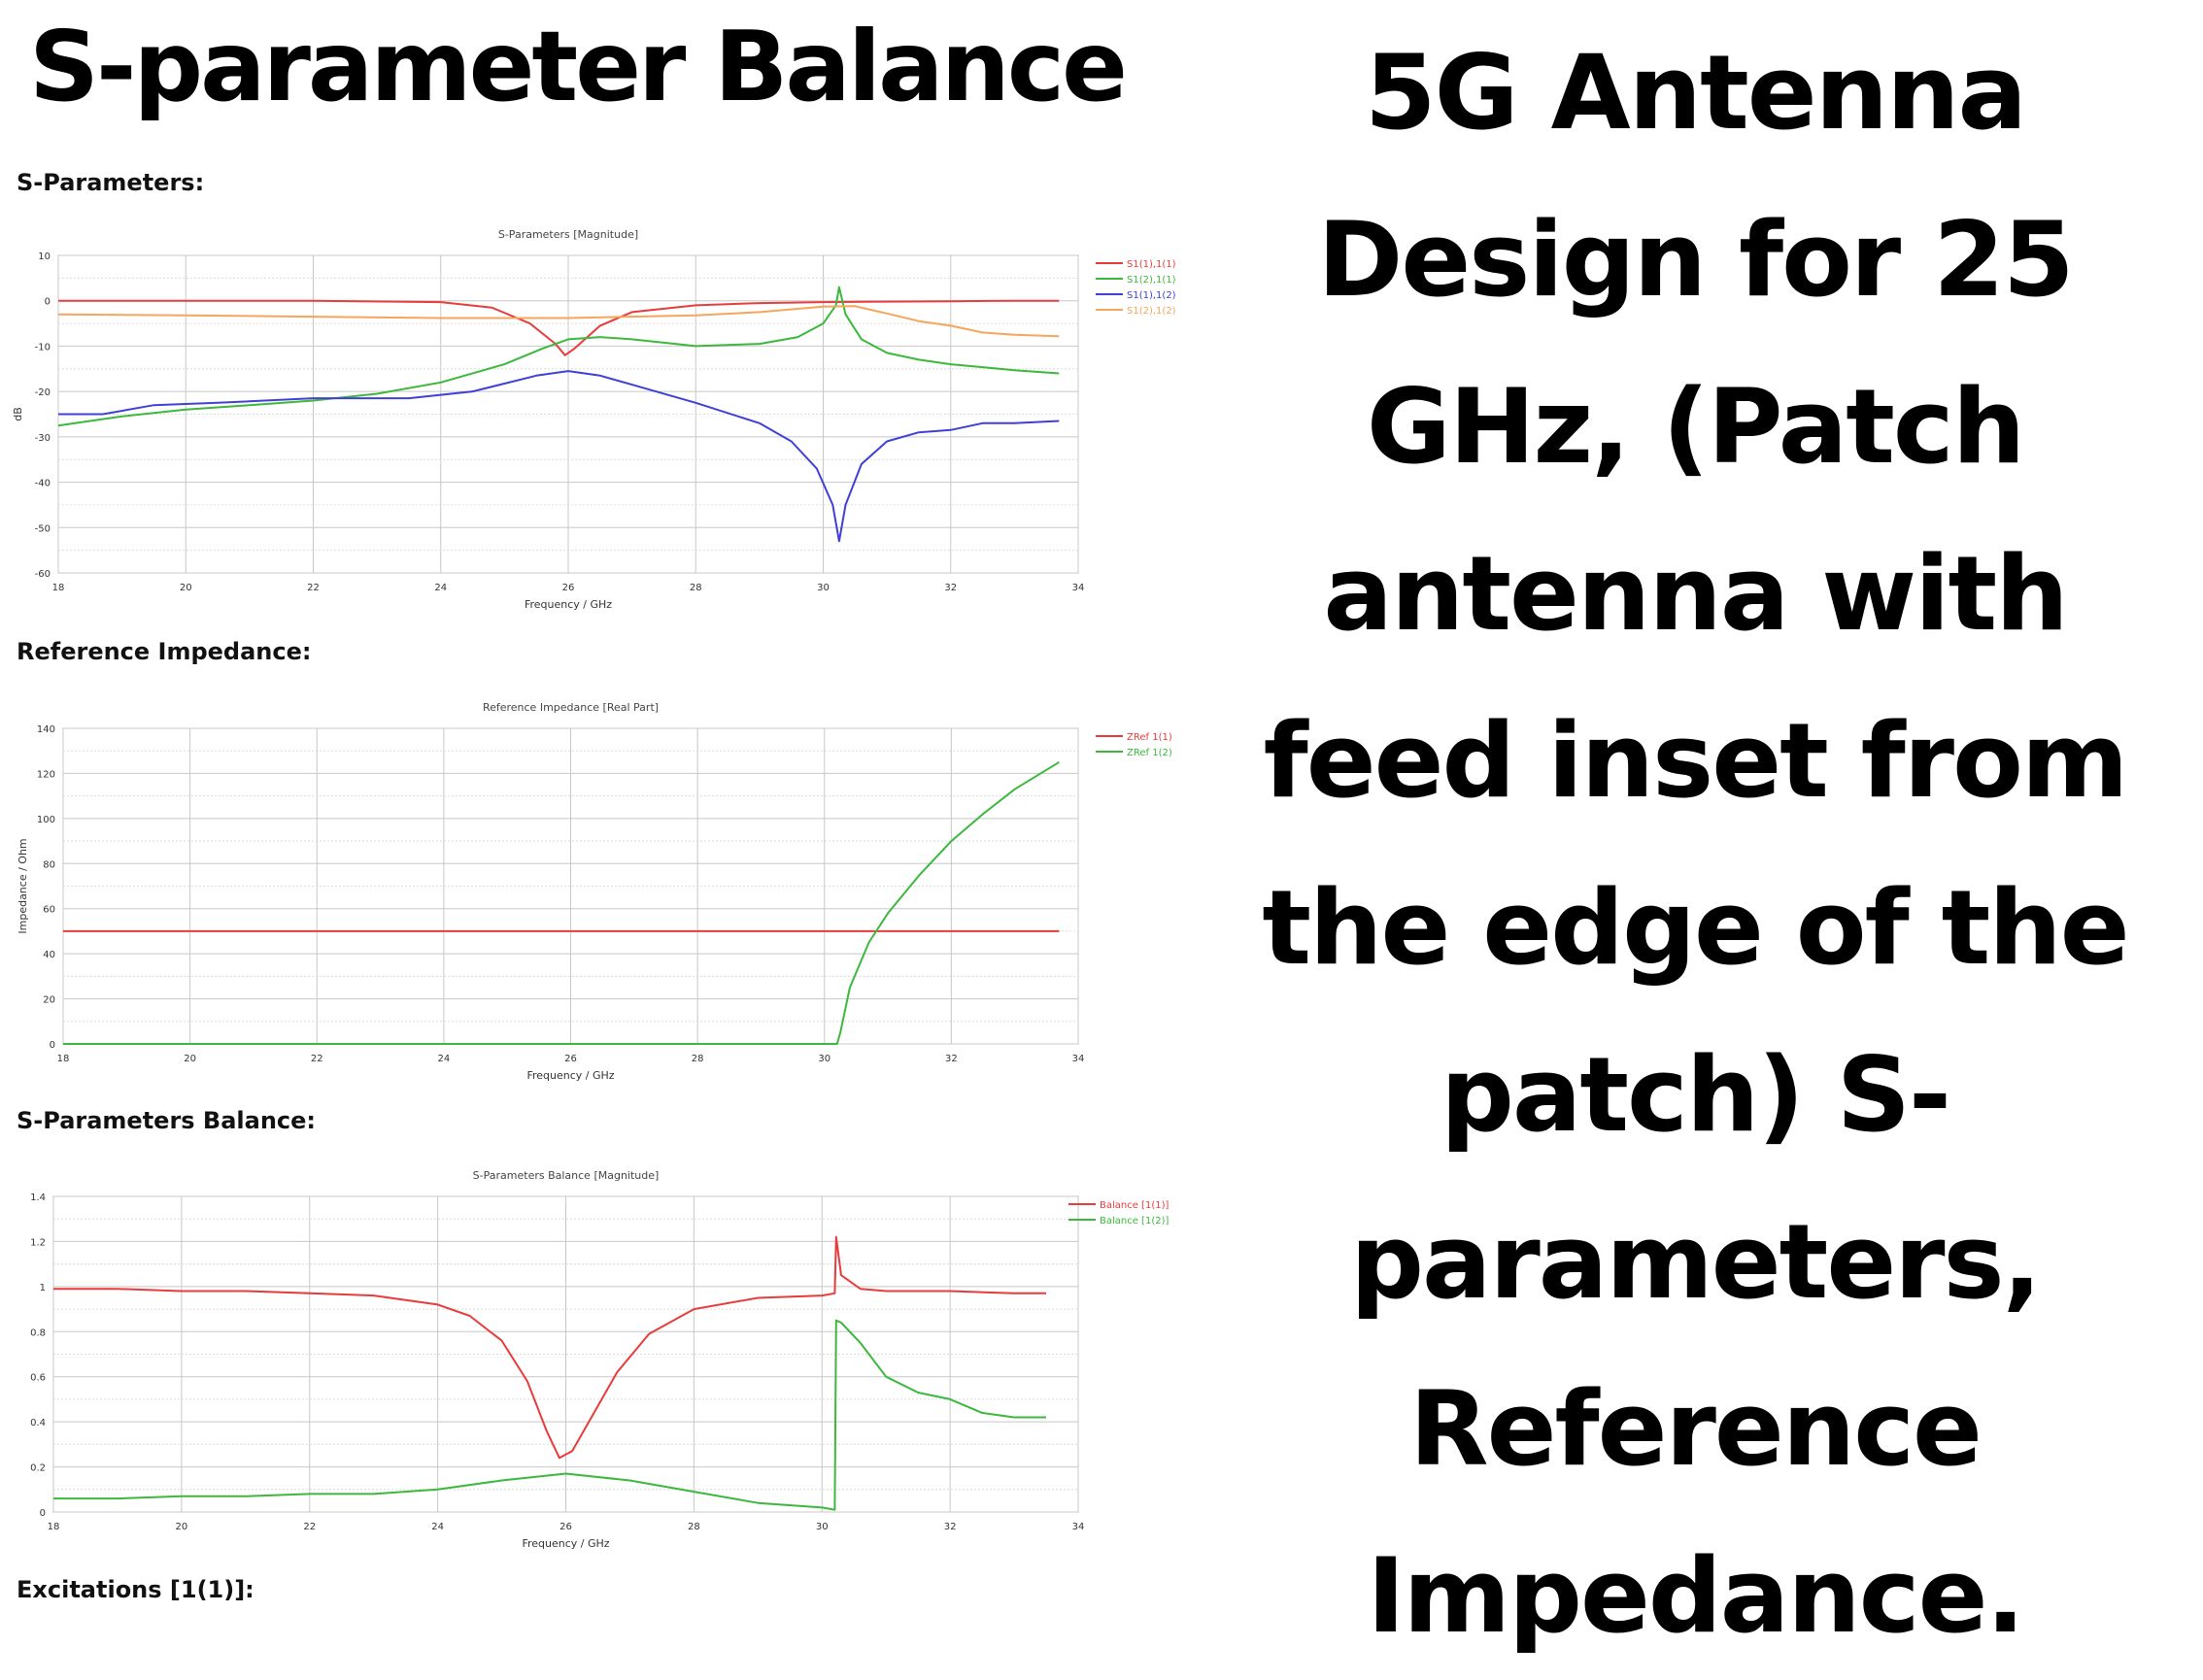 This screenshot has width=2203, height=1680. Describe the element at coordinates (136, 1589) in the screenshot. I see `section-label-excitations: Excitations [1(1)]:` at that location.